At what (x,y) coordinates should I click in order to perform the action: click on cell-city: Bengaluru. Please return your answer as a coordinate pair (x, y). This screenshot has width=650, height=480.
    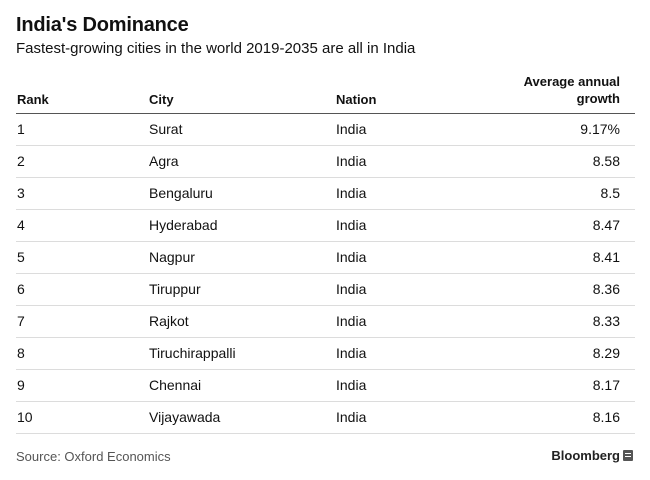
    Looking at the image, I should click on (181, 193).